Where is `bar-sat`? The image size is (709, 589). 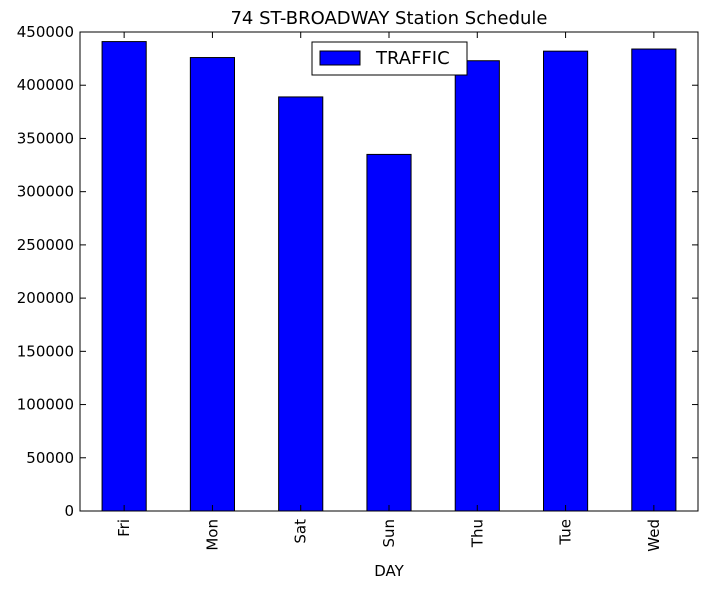
bar-sat is located at coordinates (301, 304).